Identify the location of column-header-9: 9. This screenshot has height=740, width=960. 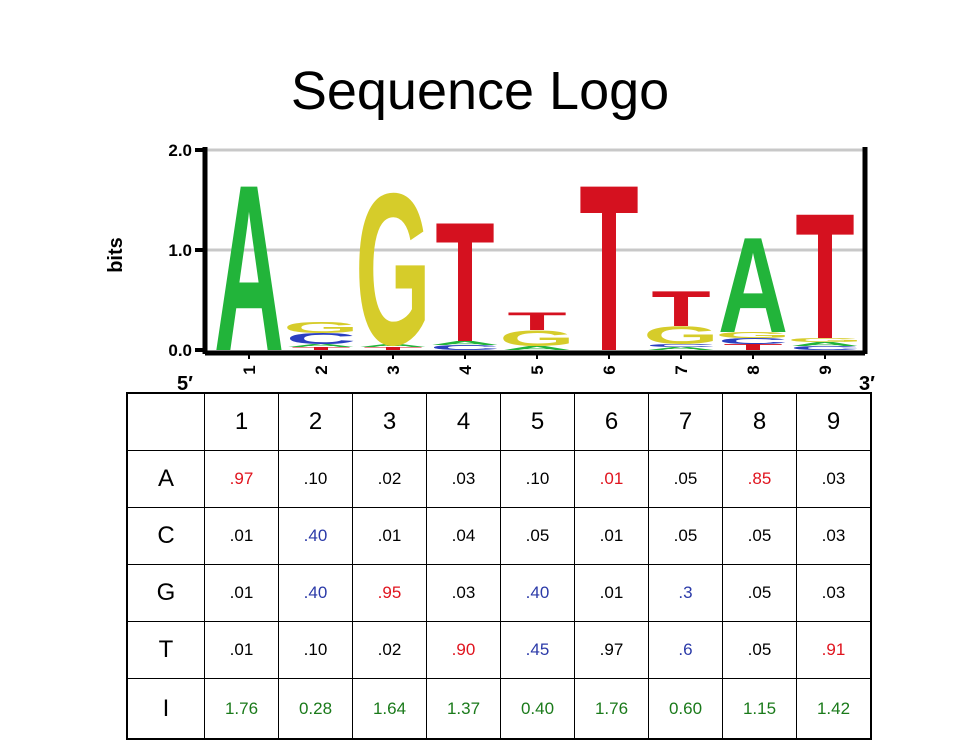
(834, 421).